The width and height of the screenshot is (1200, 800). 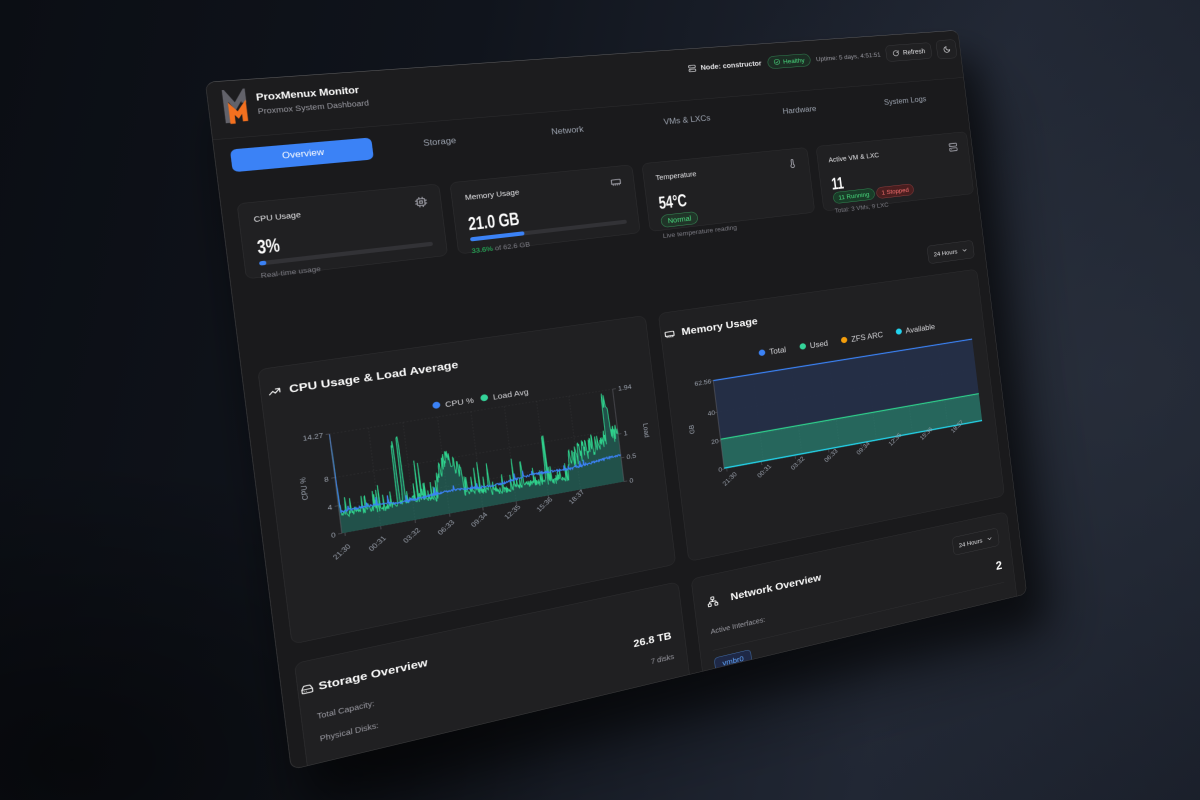 What do you see at coordinates (313, 437) in the screenshot?
I see `svg-text: 14.27` at bounding box center [313, 437].